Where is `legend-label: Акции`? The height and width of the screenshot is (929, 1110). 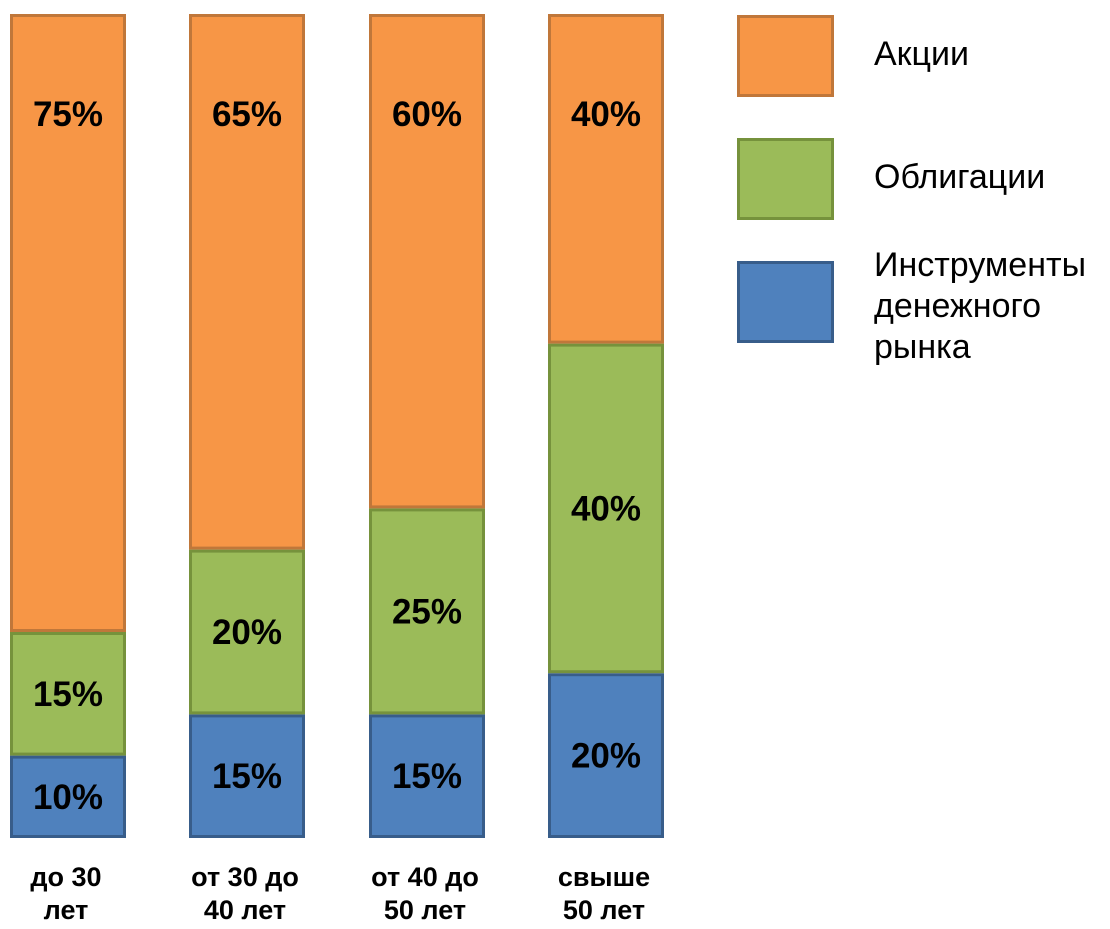 legend-label: Акции is located at coordinates (921, 54).